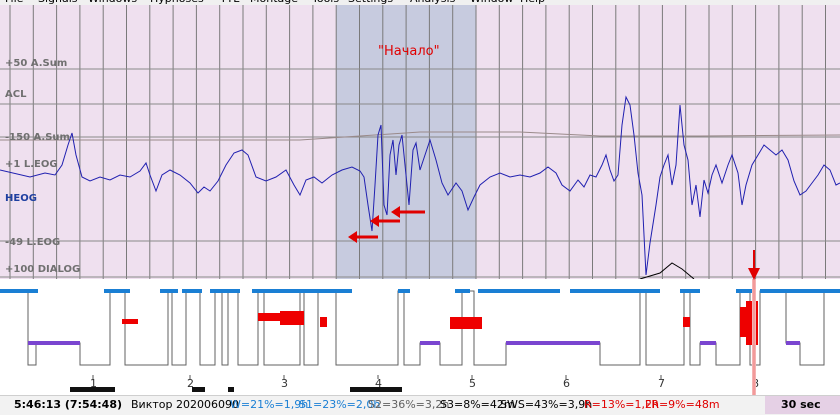 The image size is (840, 415). Describe the element at coordinates (177, 2) in the screenshot. I see `menu-item-hypnoses: Hypnoses` at that location.